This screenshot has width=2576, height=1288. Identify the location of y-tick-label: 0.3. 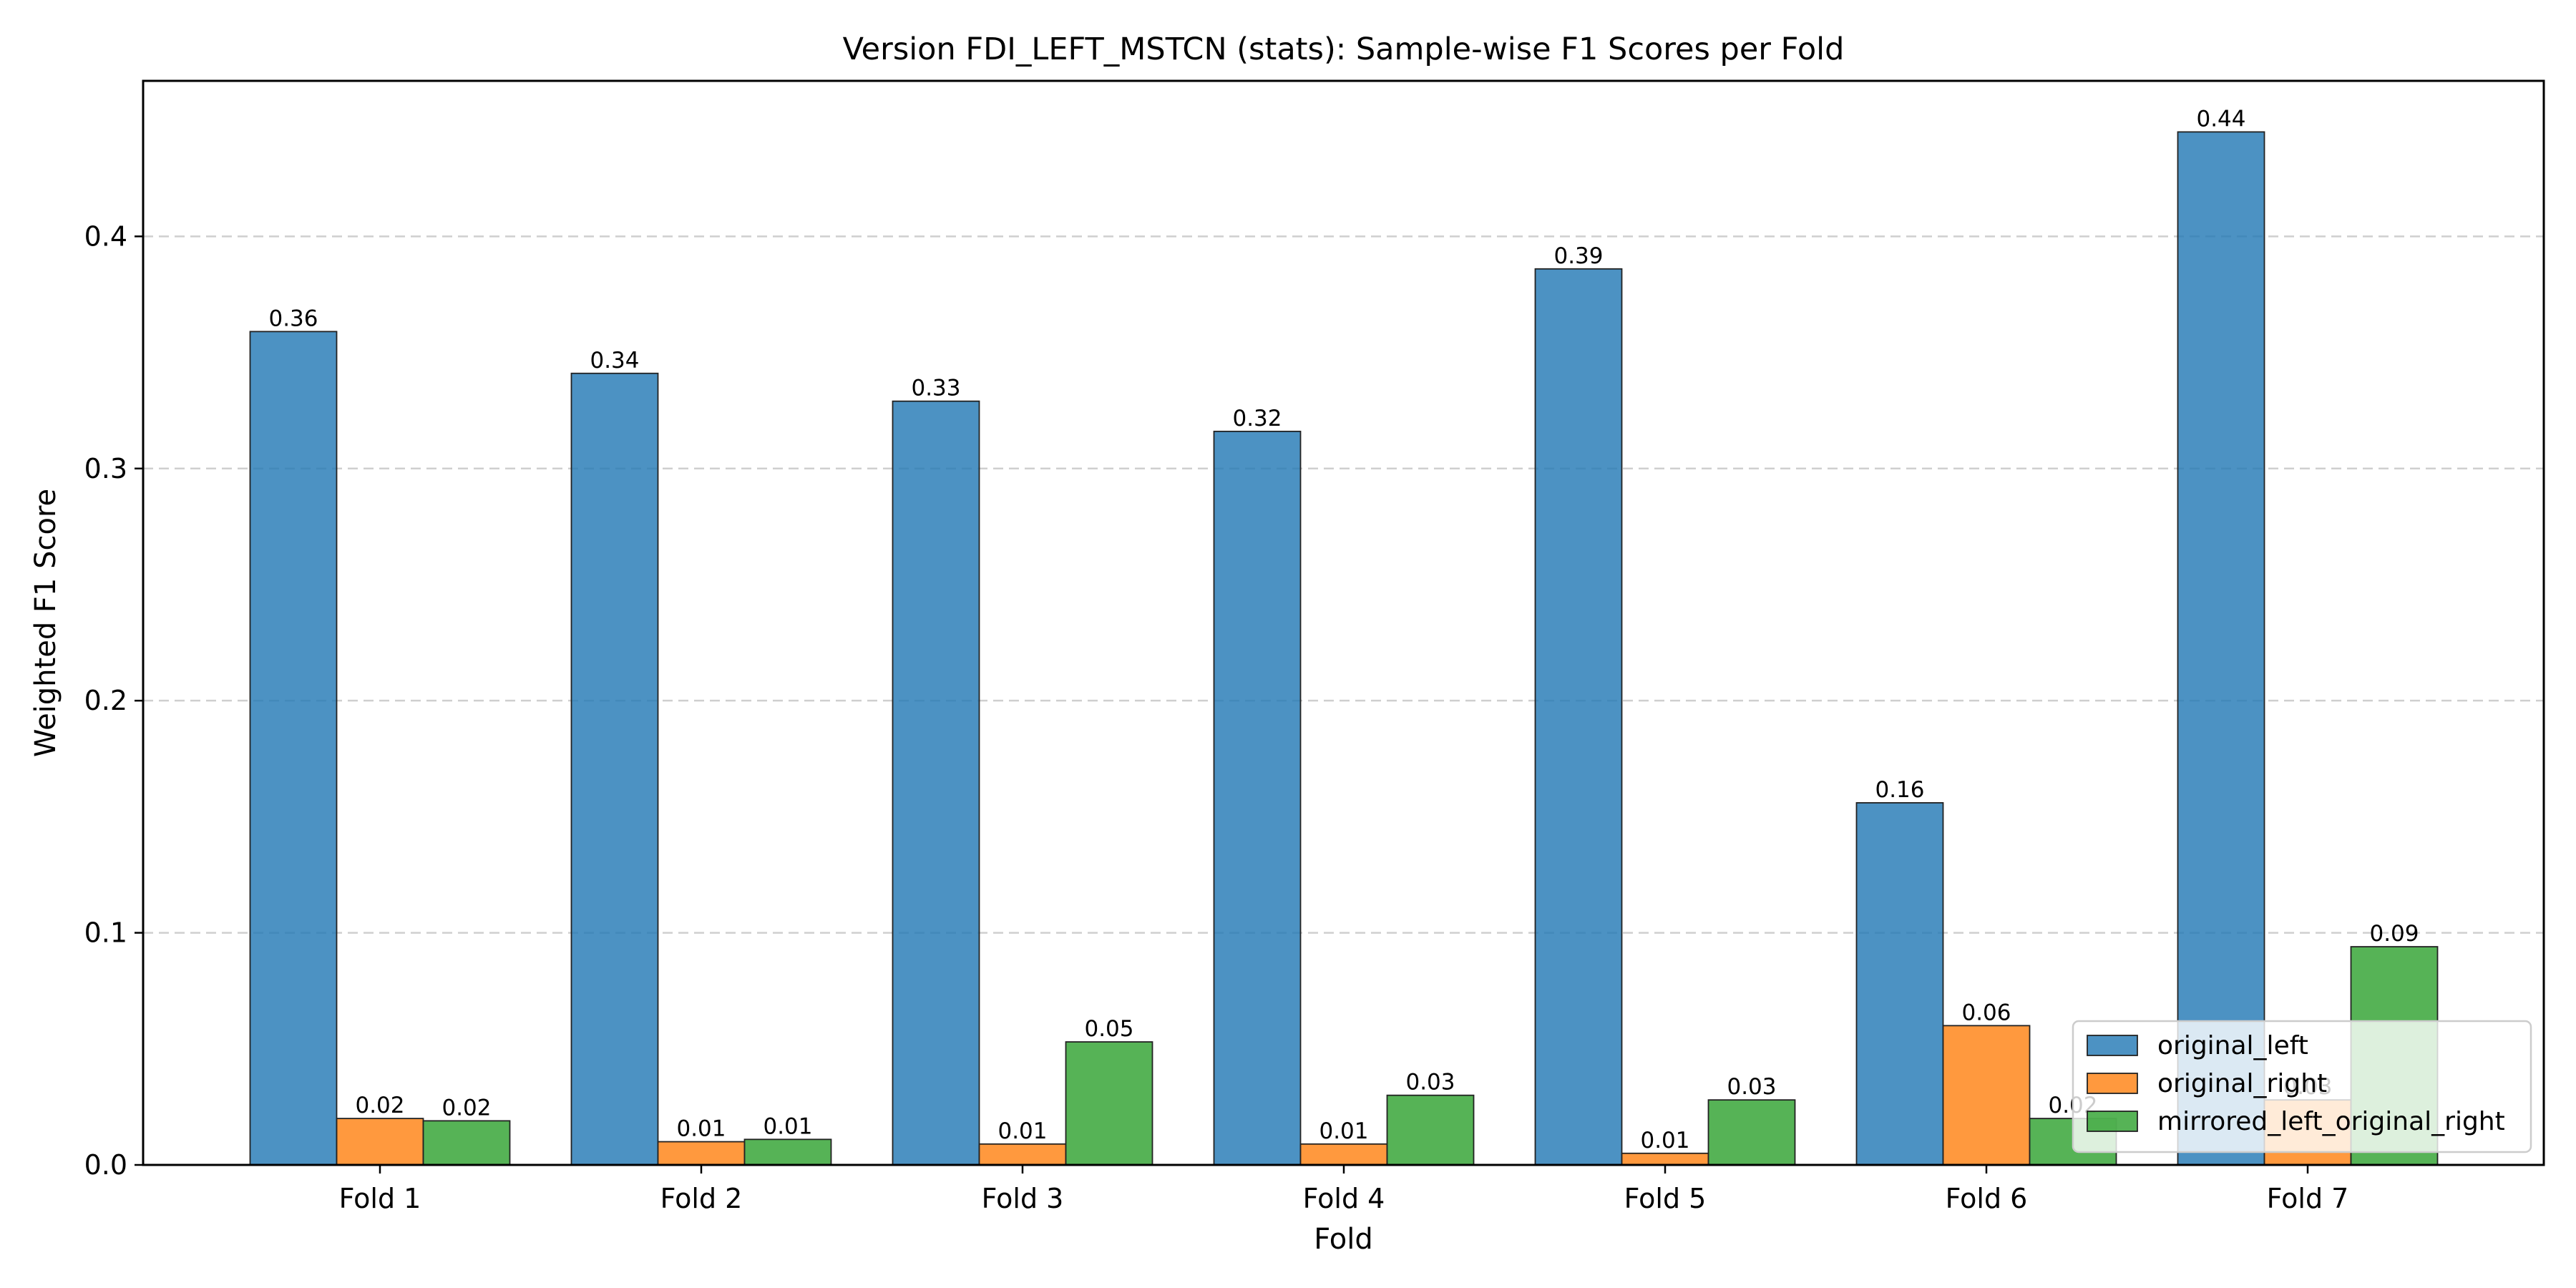
(105, 468).